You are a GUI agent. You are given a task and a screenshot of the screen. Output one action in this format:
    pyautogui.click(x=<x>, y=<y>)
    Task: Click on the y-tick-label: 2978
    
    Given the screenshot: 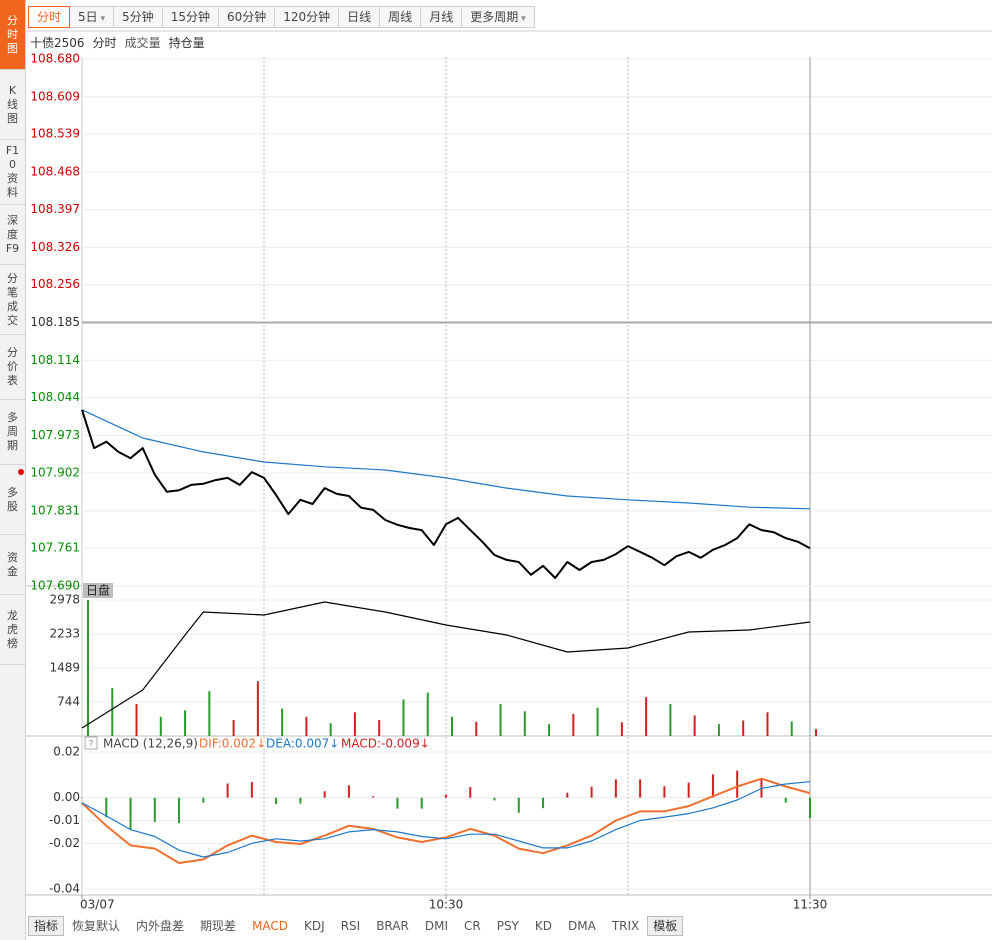 What is the action you would take?
    pyautogui.click(x=64, y=600)
    